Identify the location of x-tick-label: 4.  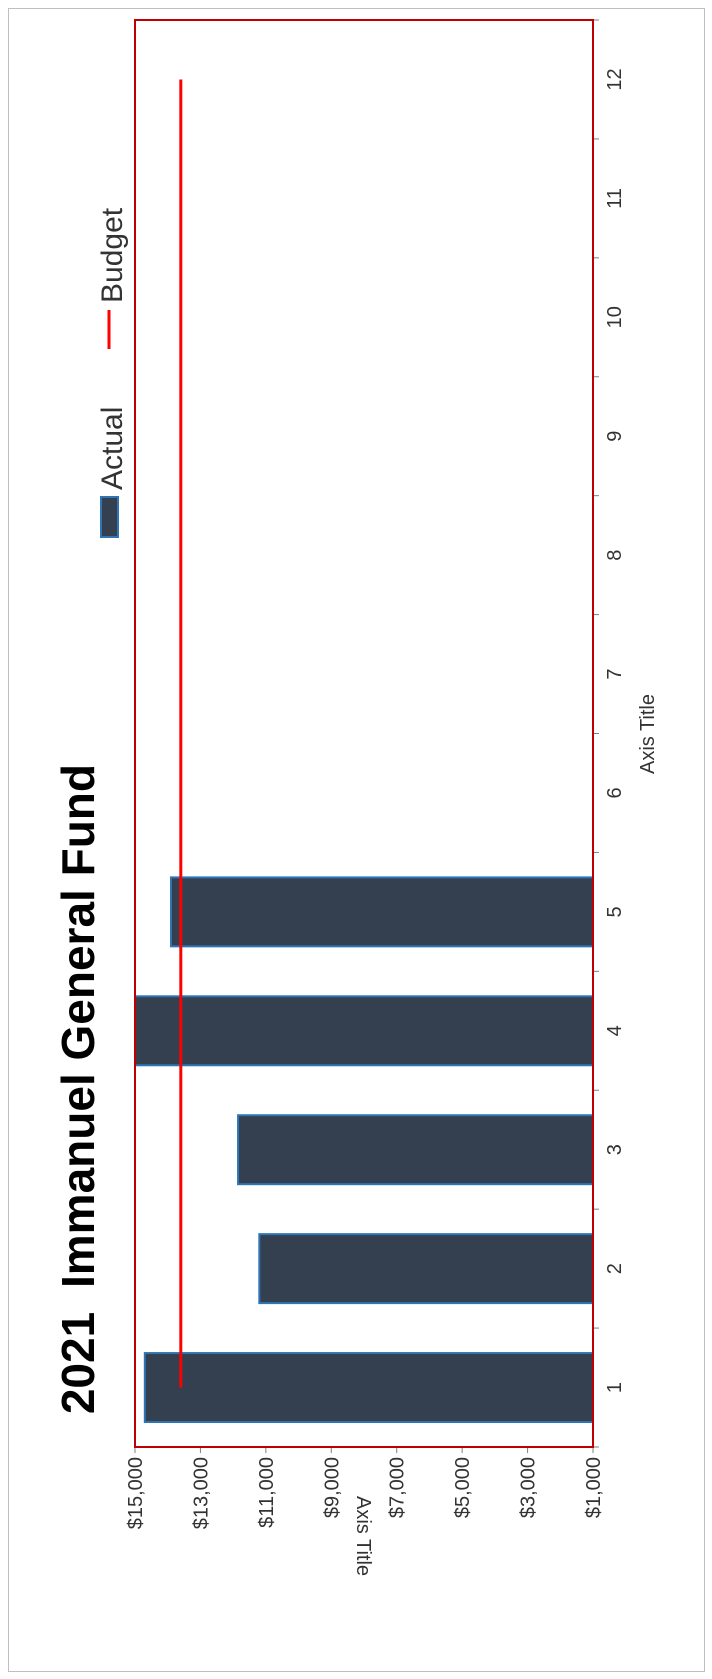
(615, 1030).